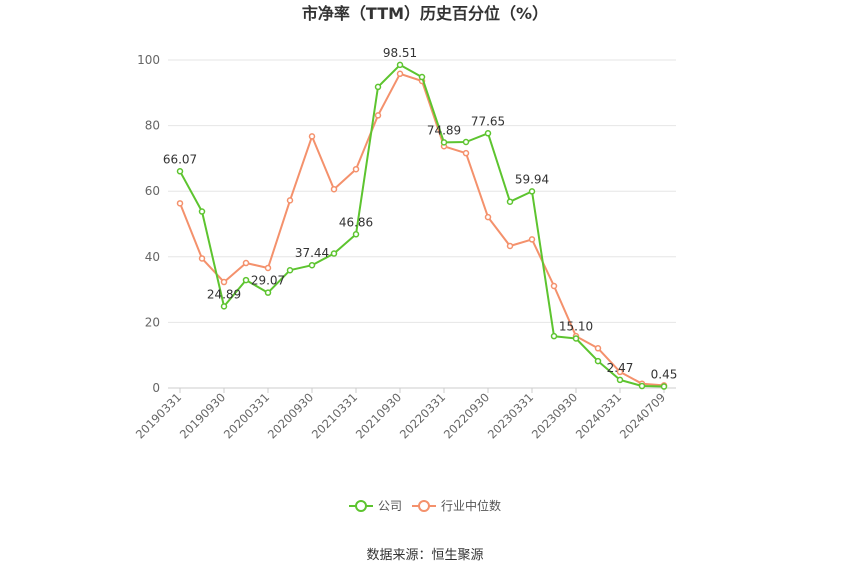 The height and width of the screenshot is (579, 850). Describe the element at coordinates (334, 415) in the screenshot. I see `x-tick-label: 20210331` at that location.